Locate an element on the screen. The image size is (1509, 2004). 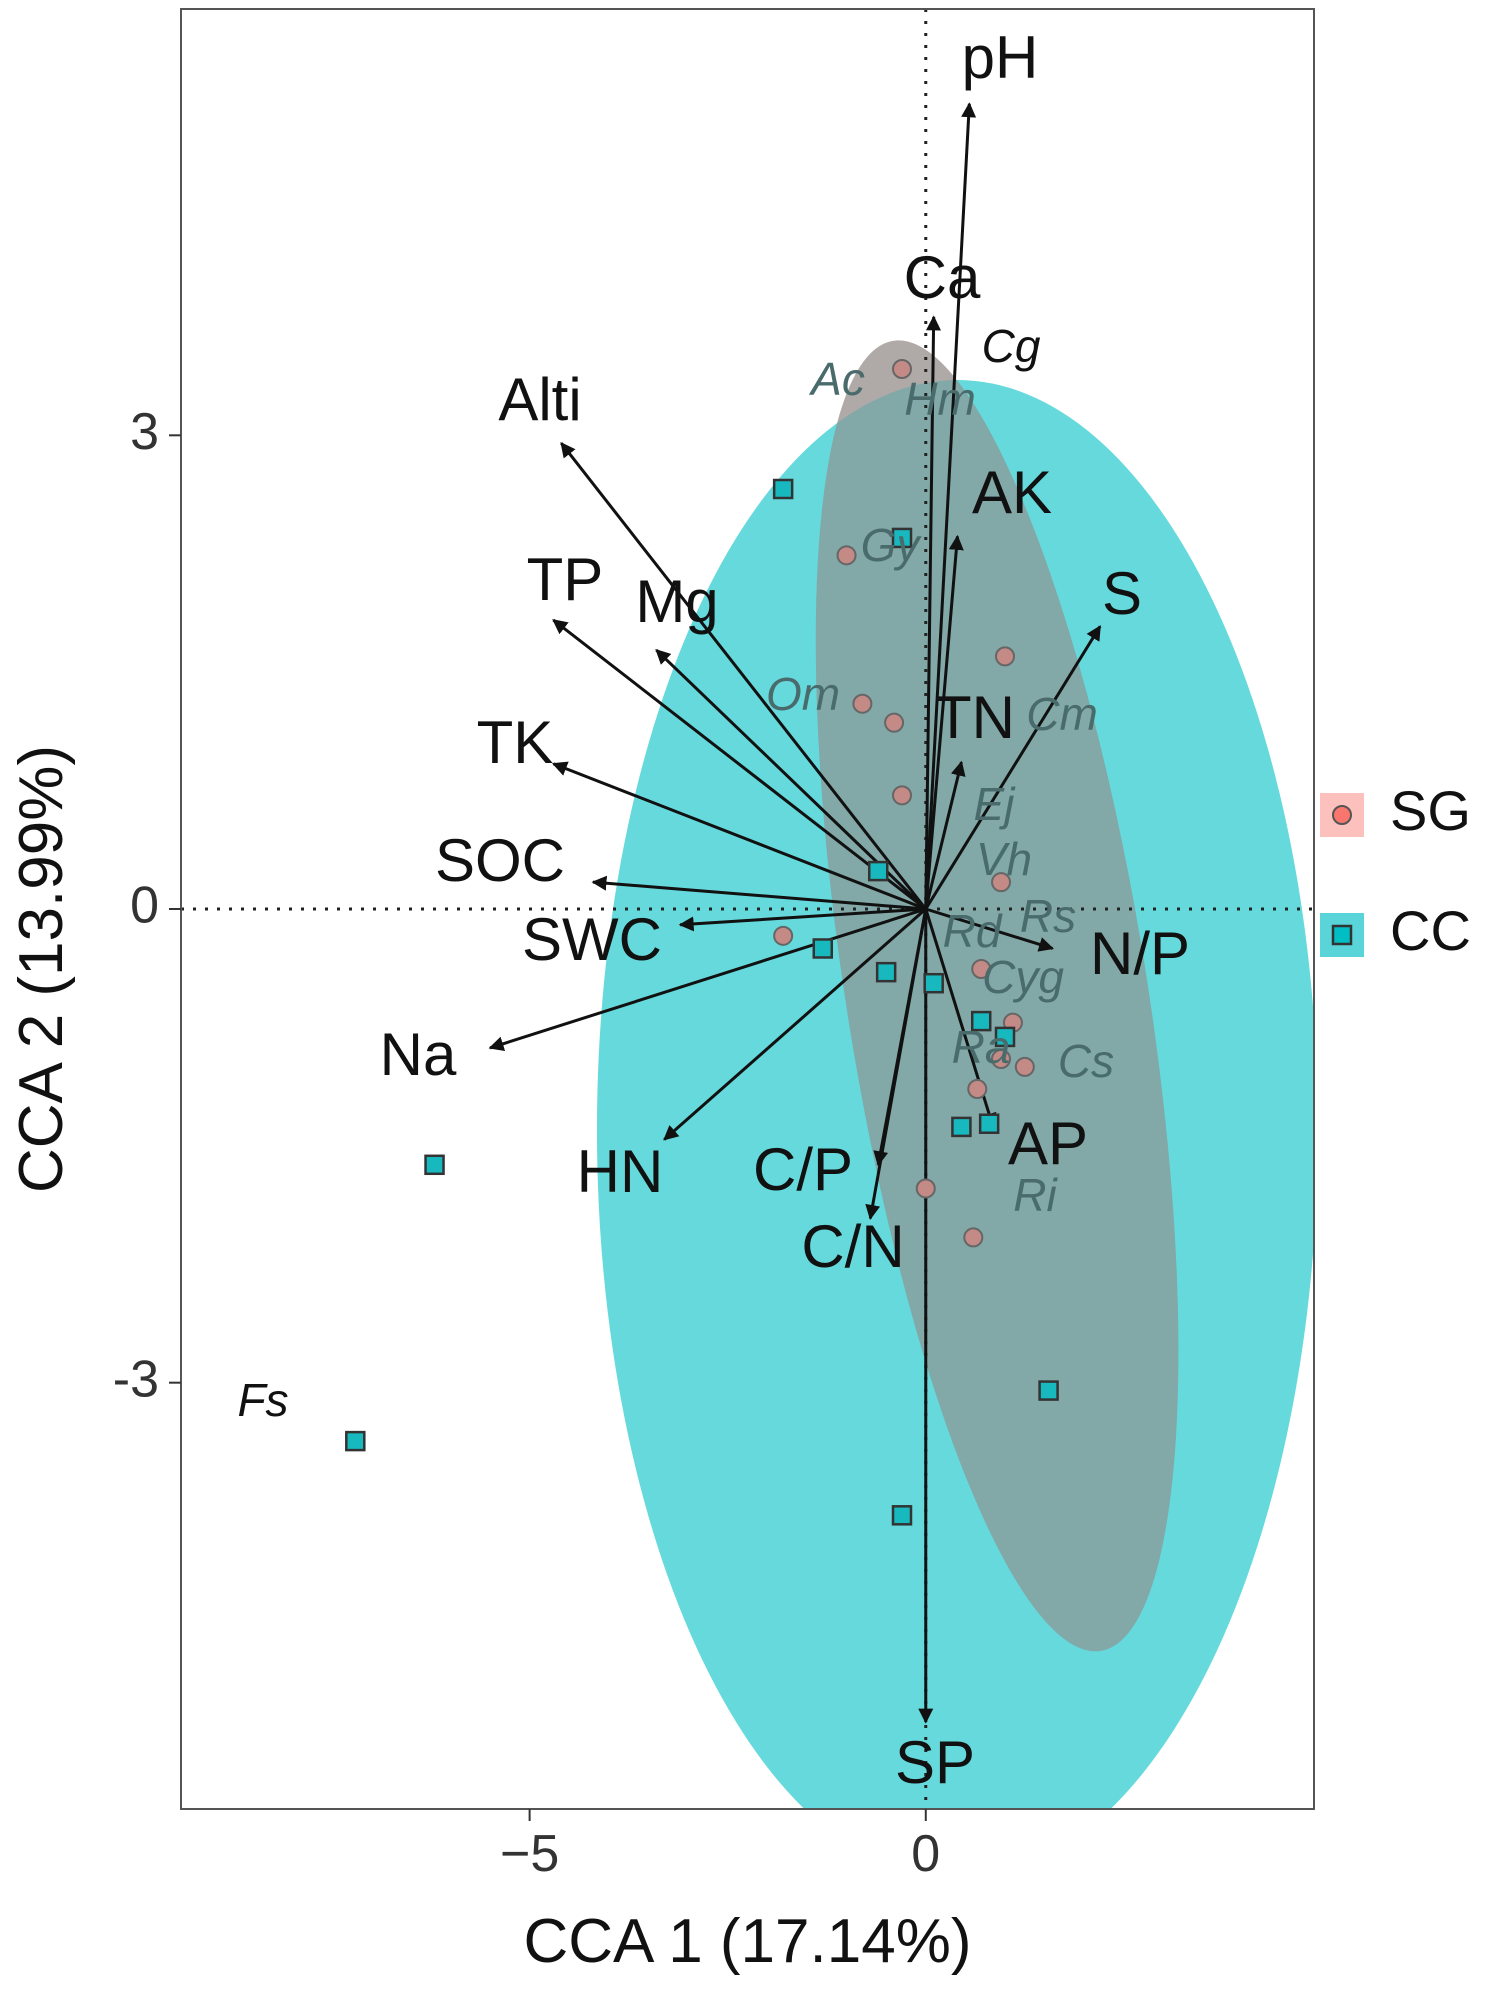
arrow-hn is located at coordinates (795, 1024).